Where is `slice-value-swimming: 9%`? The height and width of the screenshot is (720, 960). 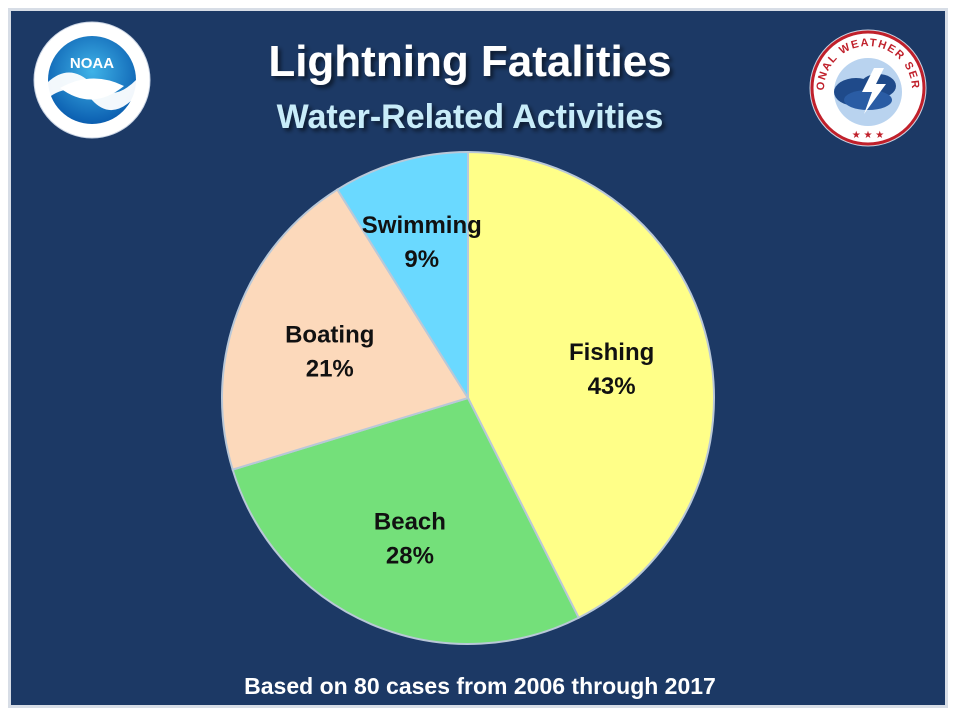 slice-value-swimming: 9% is located at coordinates (421, 259).